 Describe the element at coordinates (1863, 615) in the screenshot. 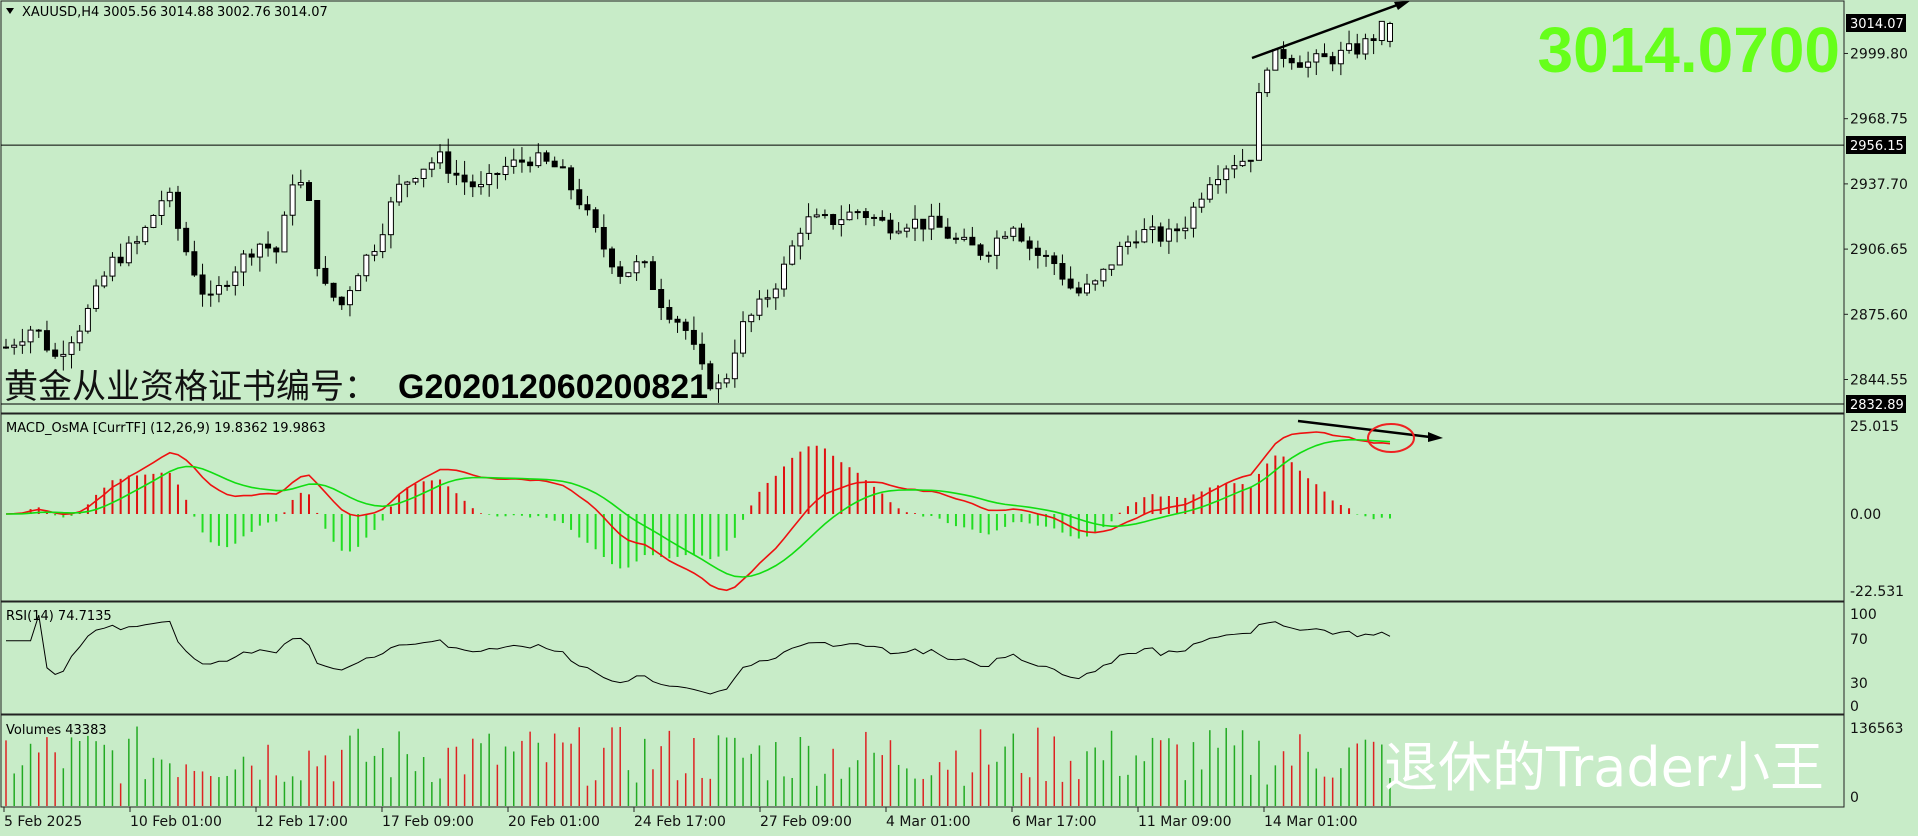

I see `rsi-tick-100: 100` at that location.